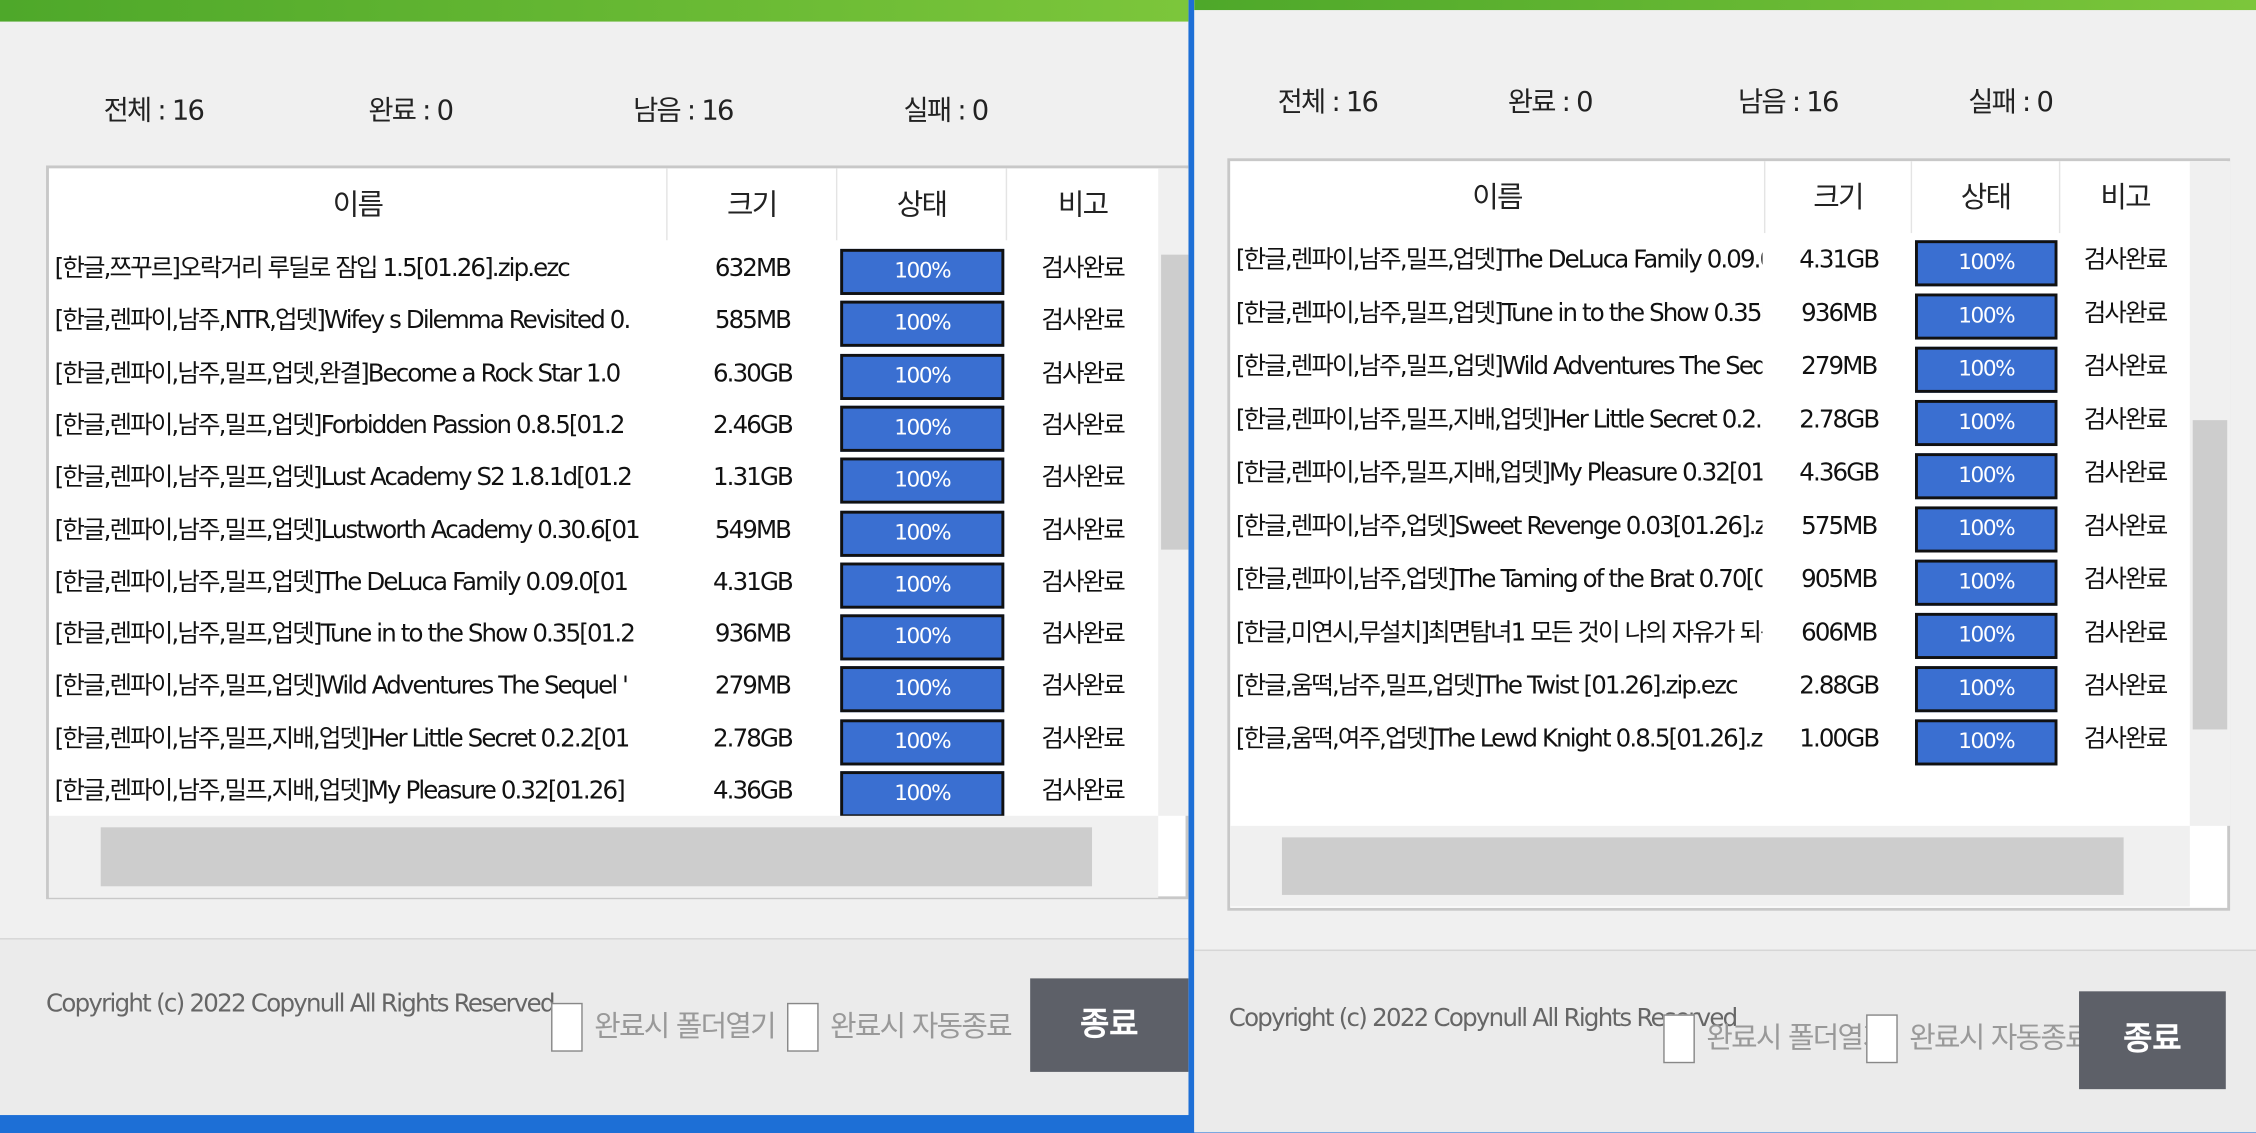 The image size is (2256, 1133). Describe the element at coordinates (1839, 580) in the screenshot. I see `file-size: 905MB` at that location.